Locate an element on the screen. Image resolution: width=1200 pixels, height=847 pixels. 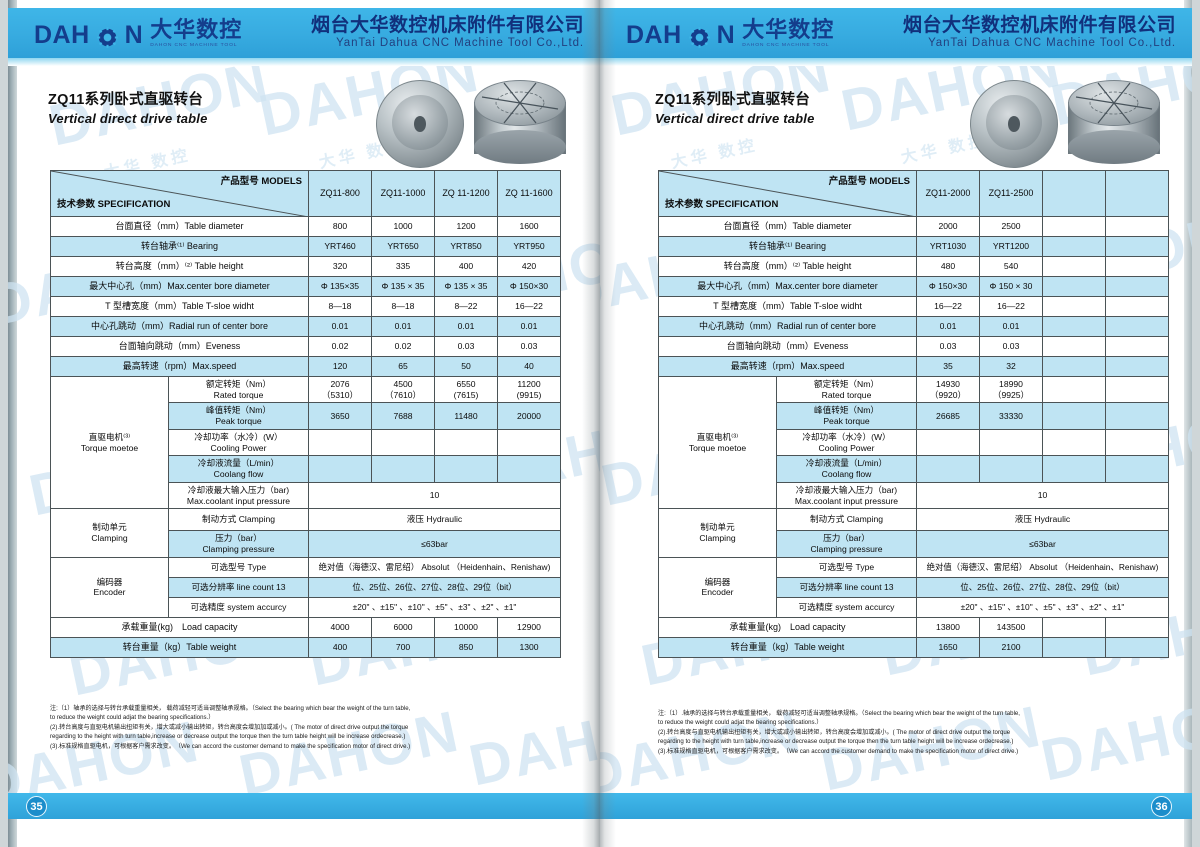
row-value: ≤63bar is located at coordinates (1042, 544).